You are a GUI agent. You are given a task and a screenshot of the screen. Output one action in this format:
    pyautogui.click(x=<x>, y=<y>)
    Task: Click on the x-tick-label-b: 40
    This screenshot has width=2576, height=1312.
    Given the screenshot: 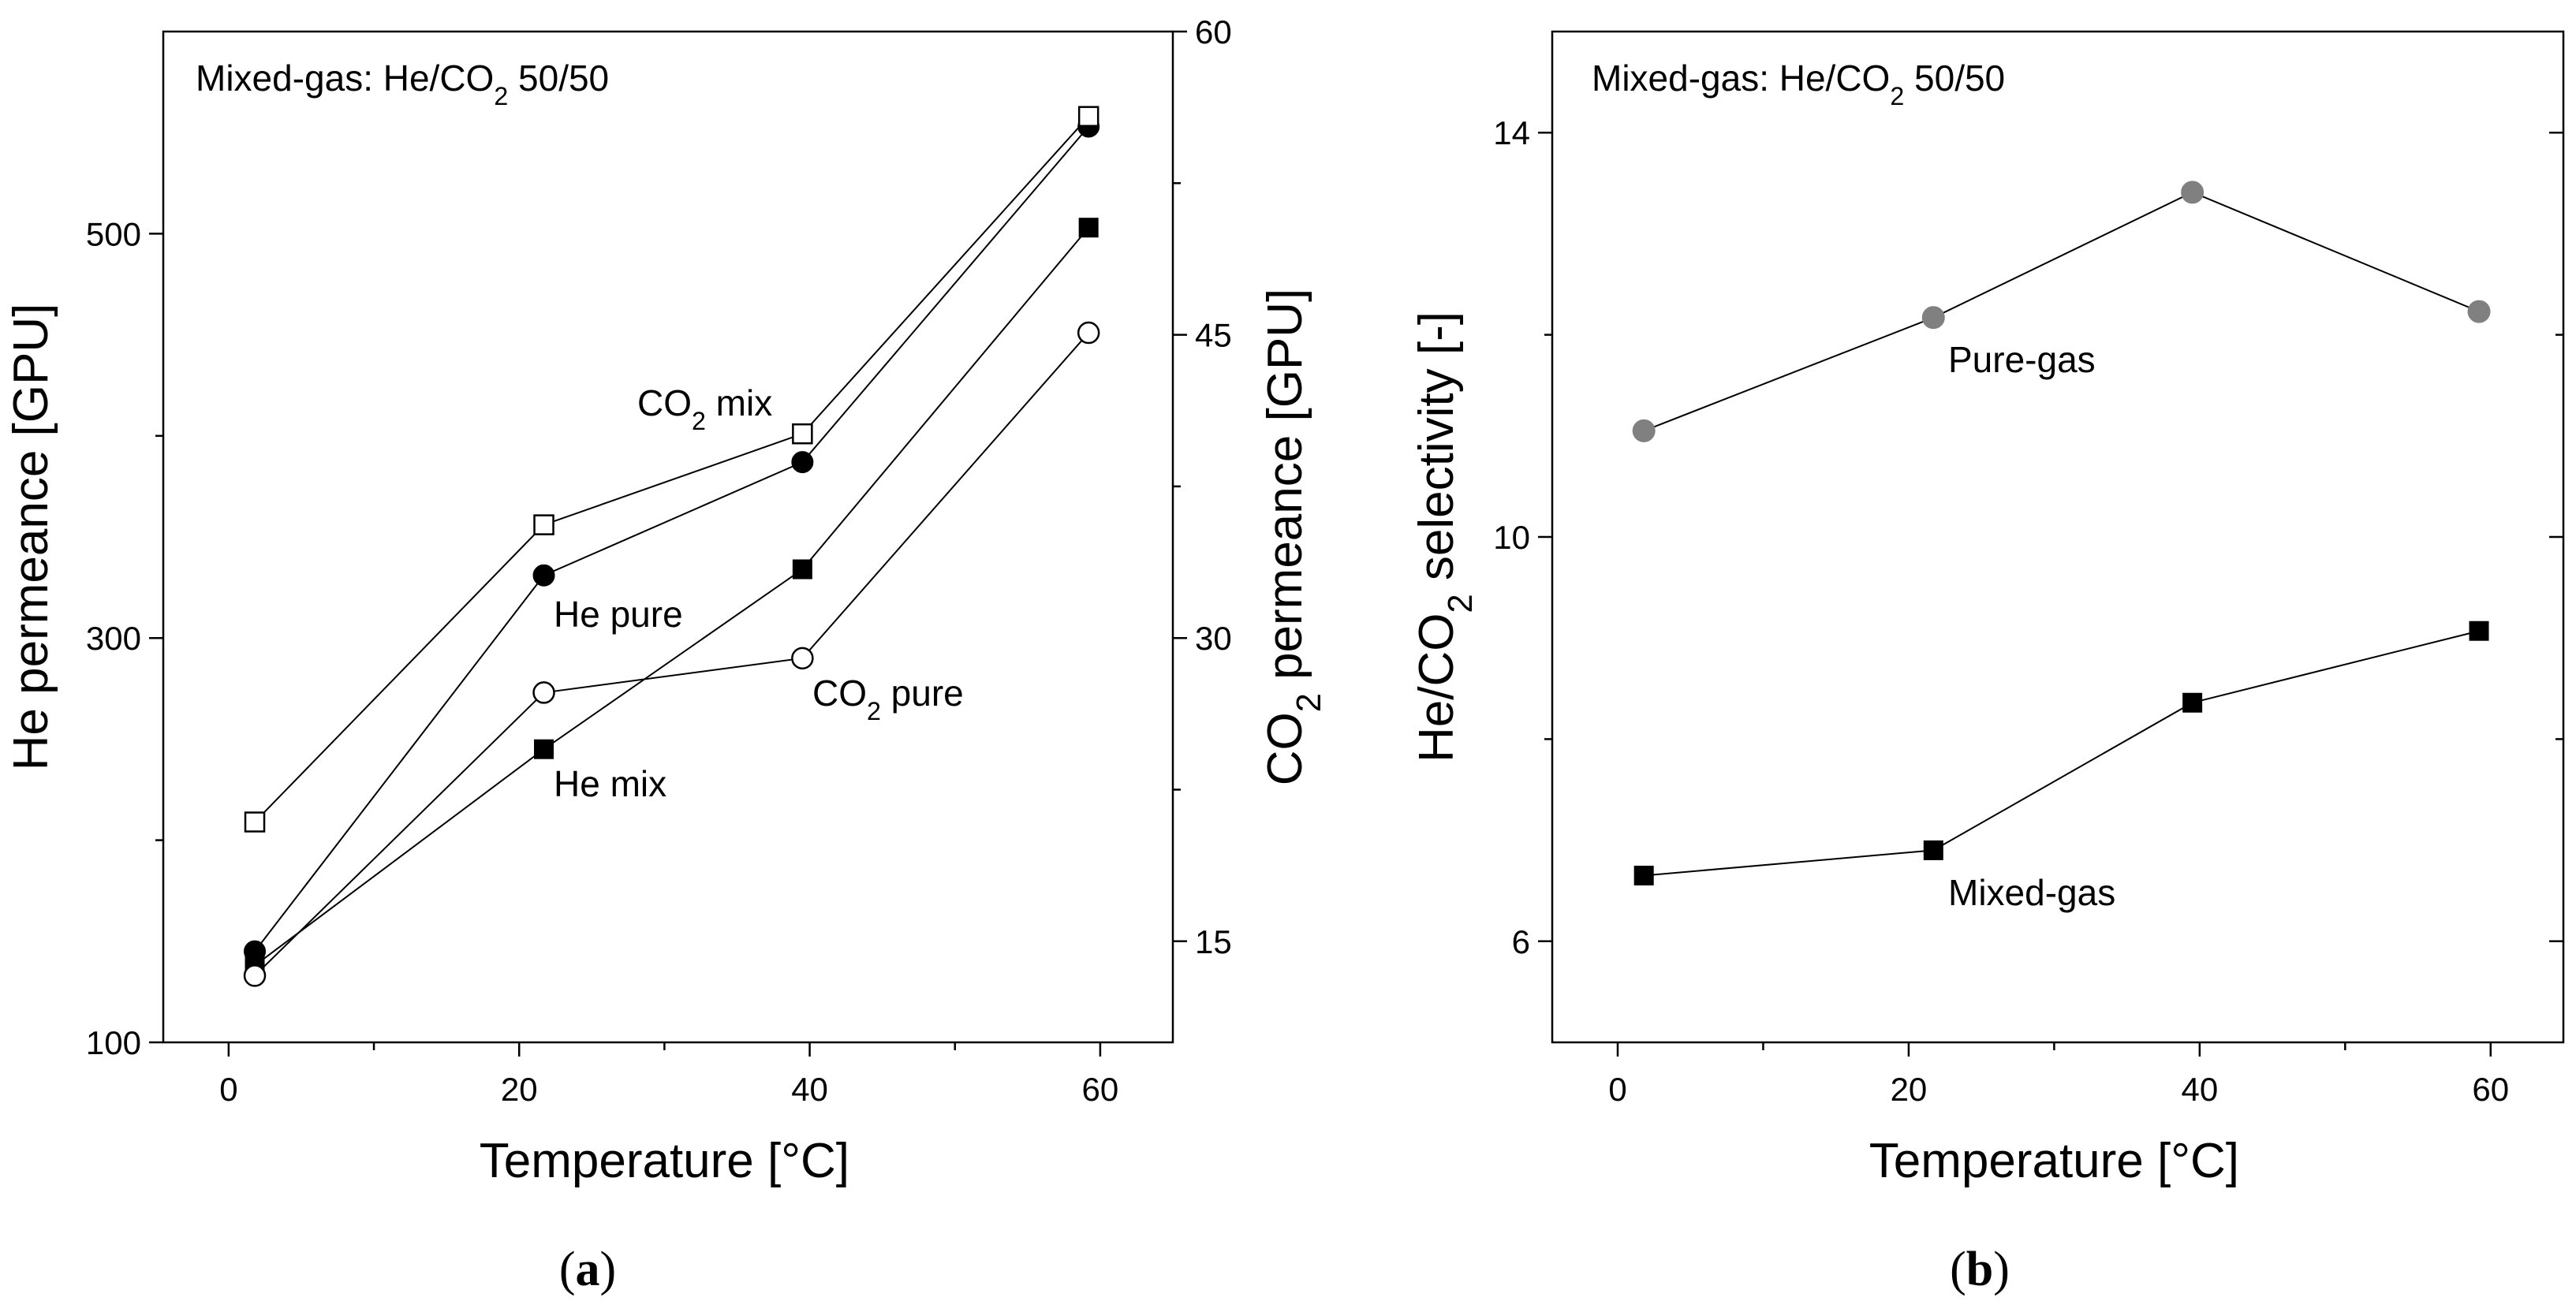 What is the action you would take?
    pyautogui.click(x=2199, y=1089)
    